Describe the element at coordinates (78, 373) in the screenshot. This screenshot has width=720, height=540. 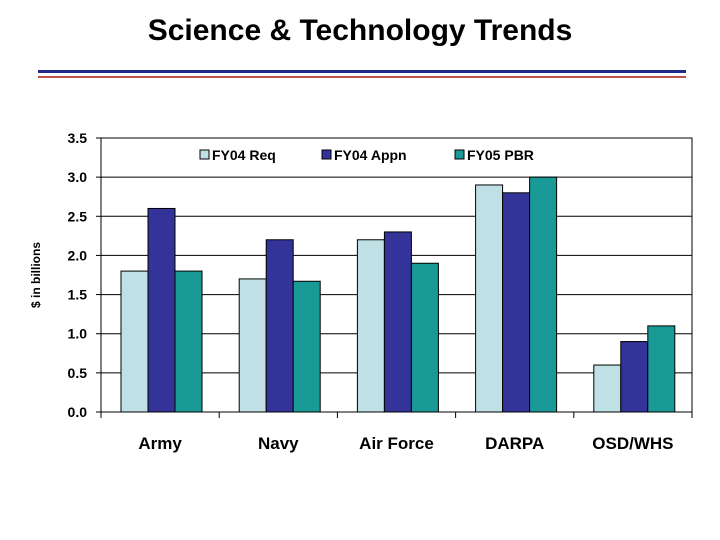
I see `y-tick-label: 0.5` at that location.